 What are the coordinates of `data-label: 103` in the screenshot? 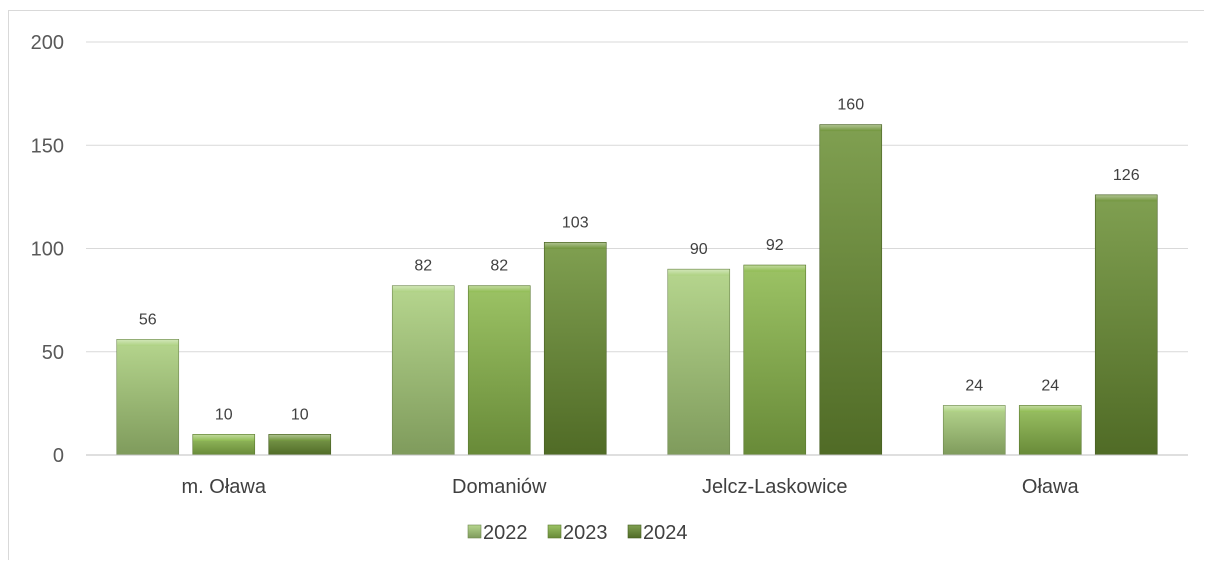 It's located at (575, 222).